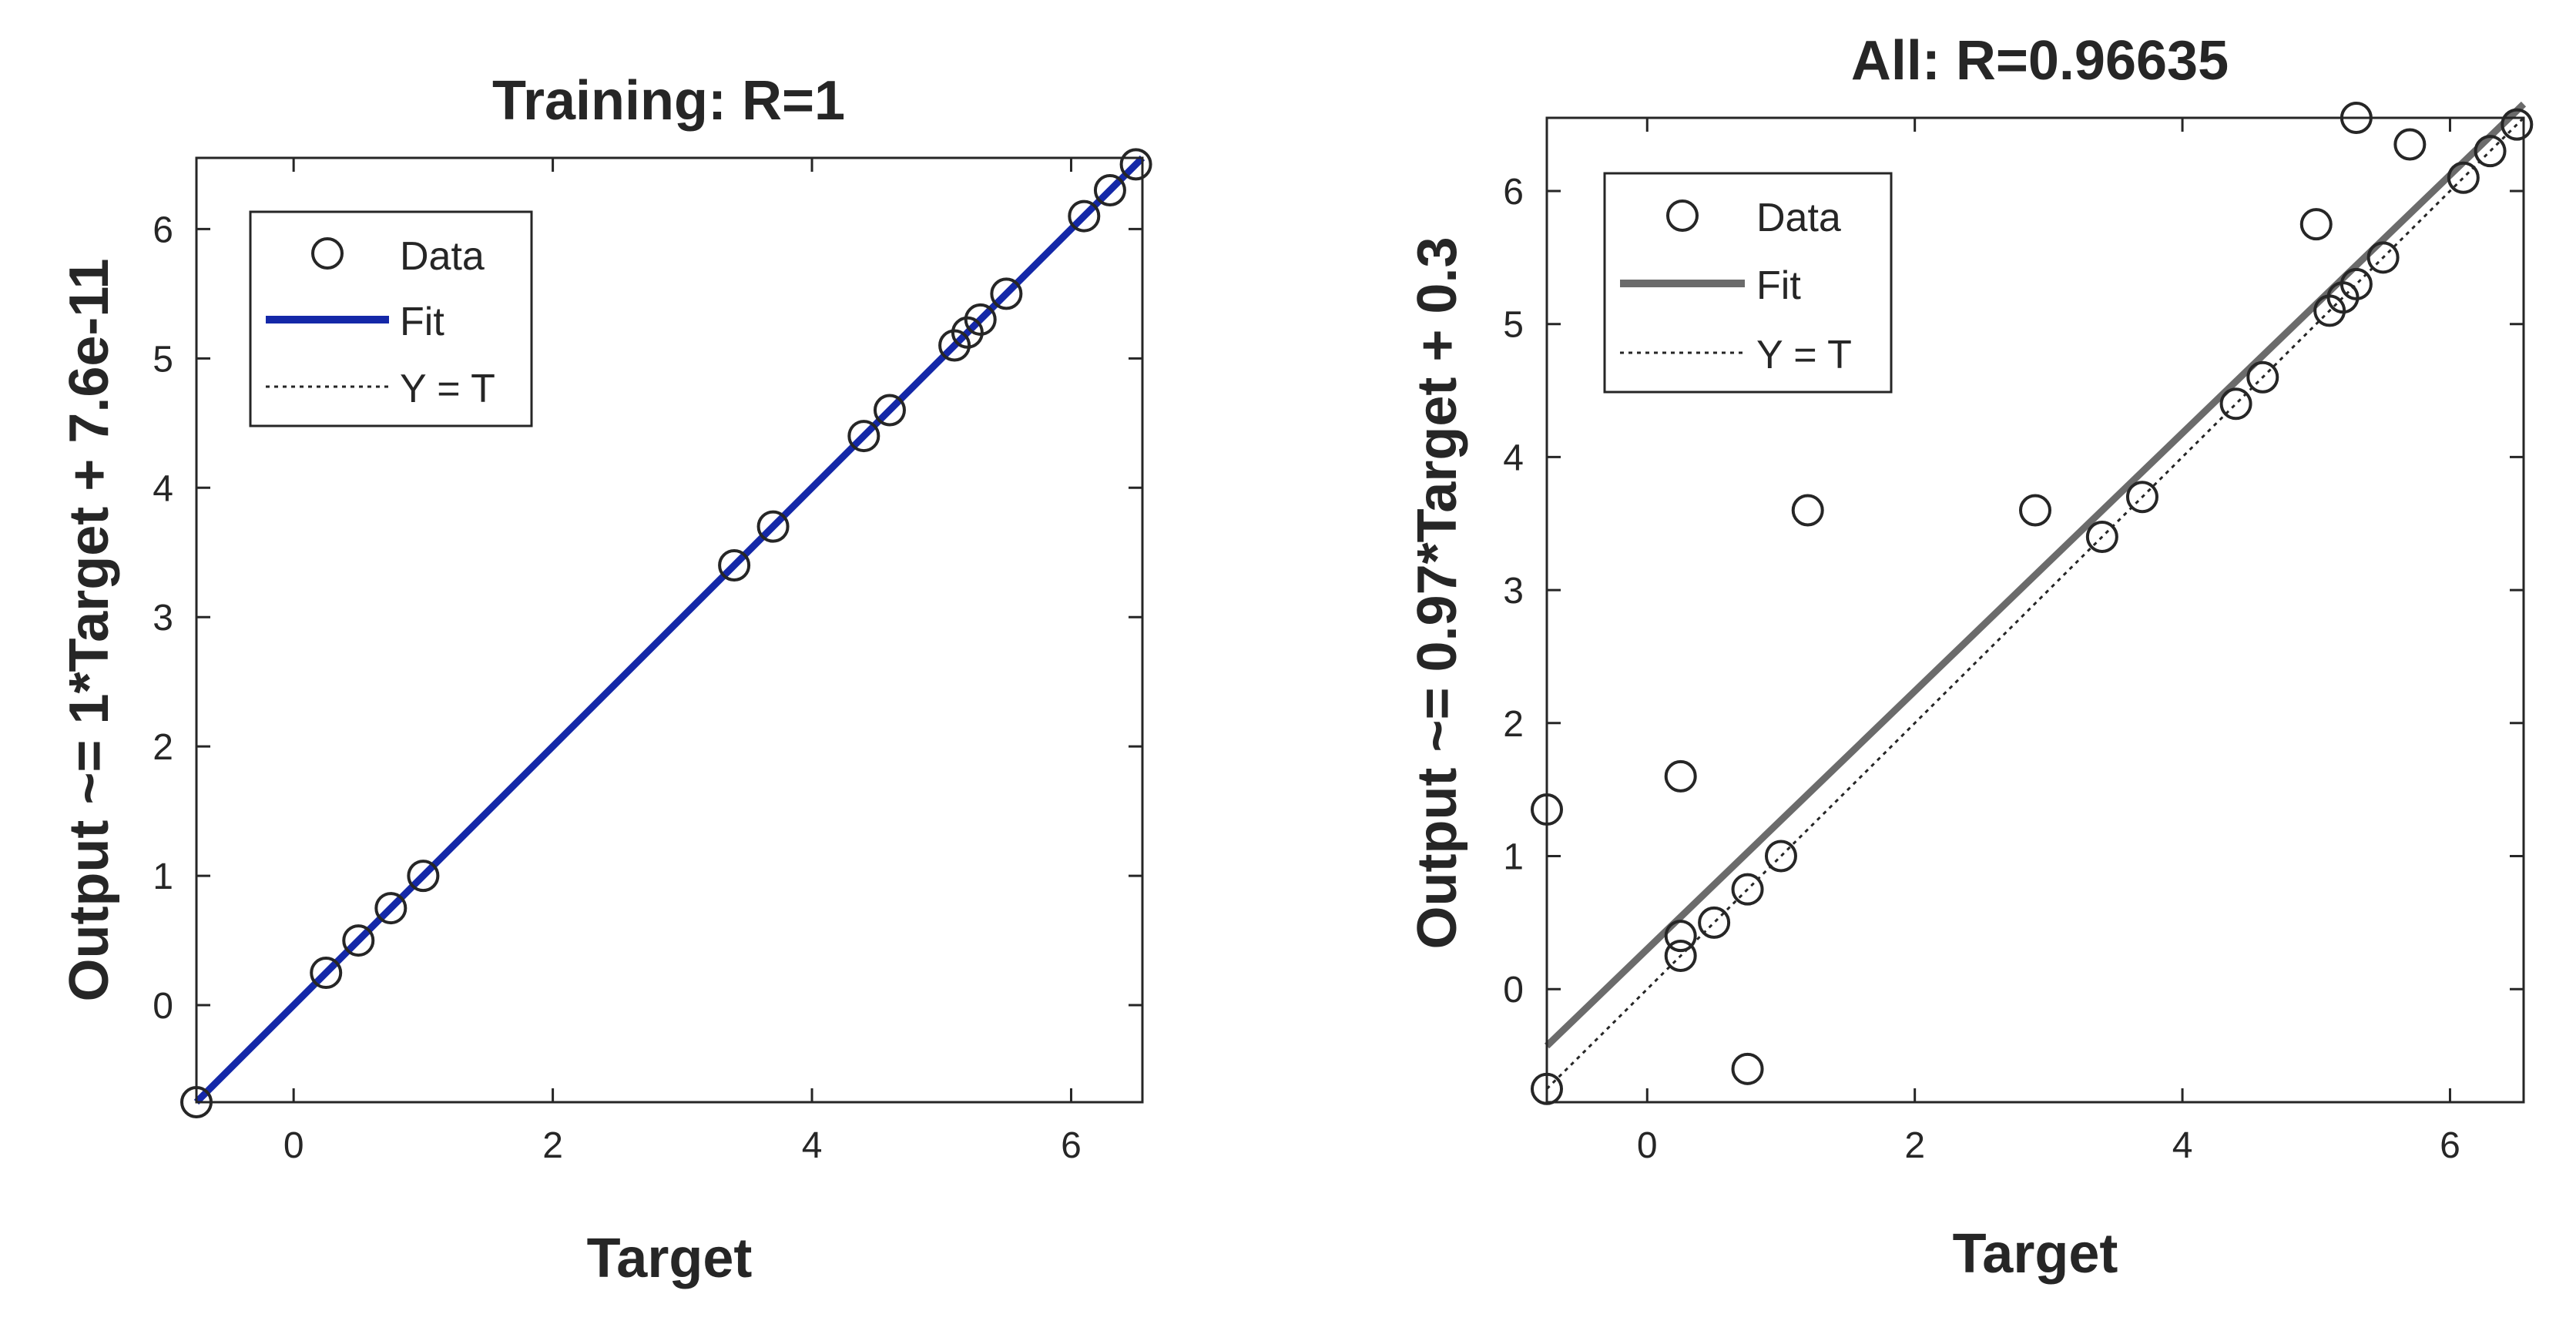 Image resolution: width=2576 pixels, height=1324 pixels. I want to click on y-axis-label: Output ~= 0.97*Target + 0.3, so click(1437, 593).